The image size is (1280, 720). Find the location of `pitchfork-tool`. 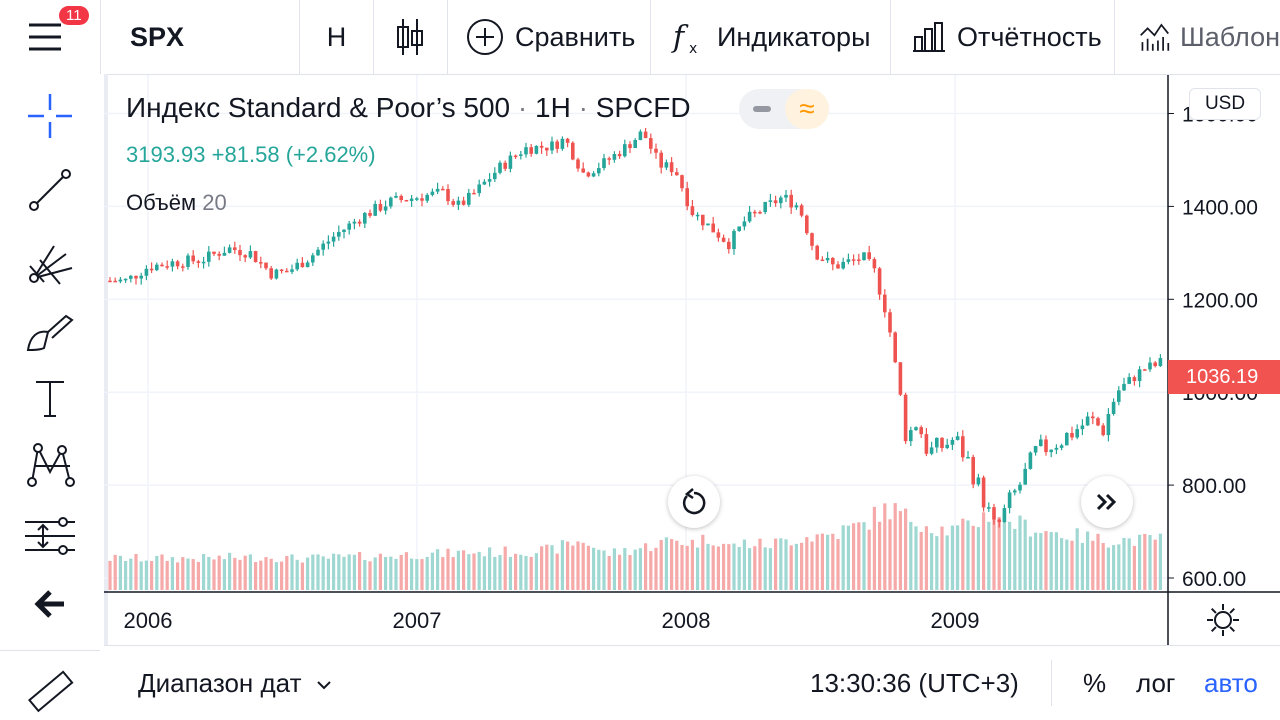

pitchfork-tool is located at coordinates (50, 262).